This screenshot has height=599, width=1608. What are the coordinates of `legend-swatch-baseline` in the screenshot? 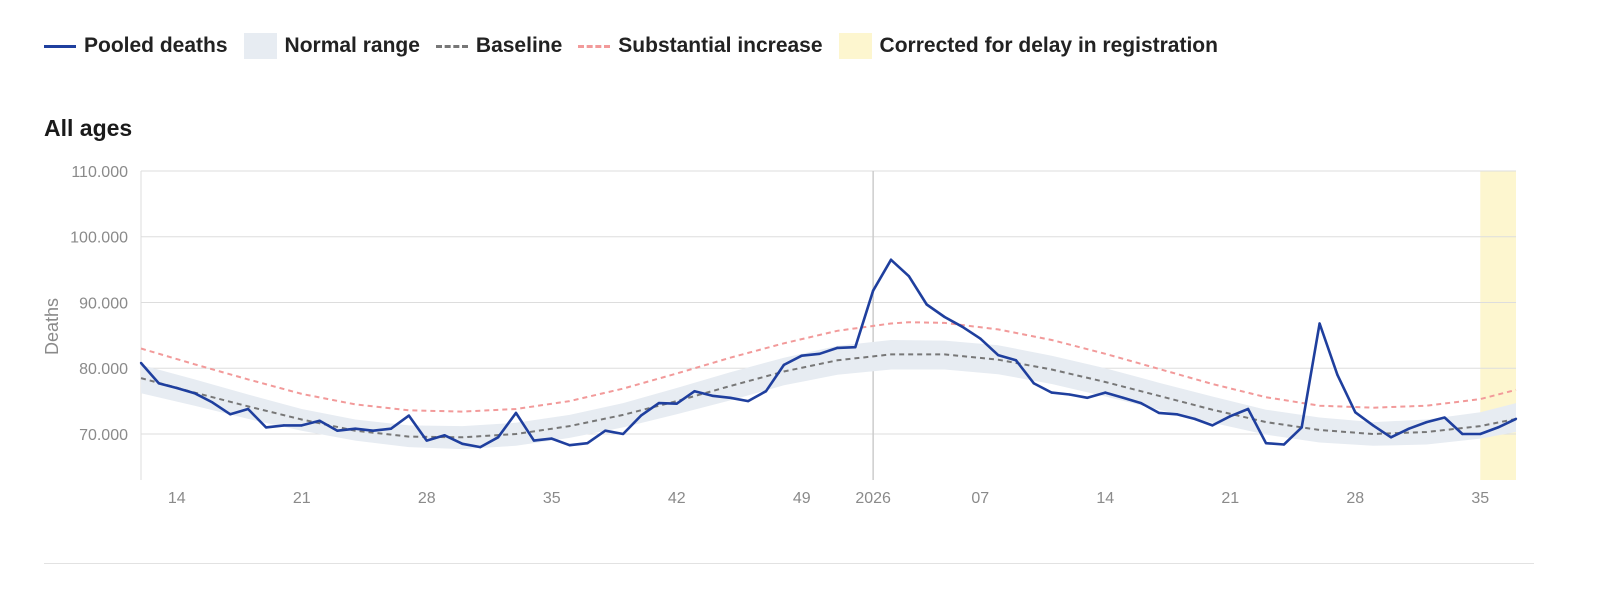 It's located at (451, 46).